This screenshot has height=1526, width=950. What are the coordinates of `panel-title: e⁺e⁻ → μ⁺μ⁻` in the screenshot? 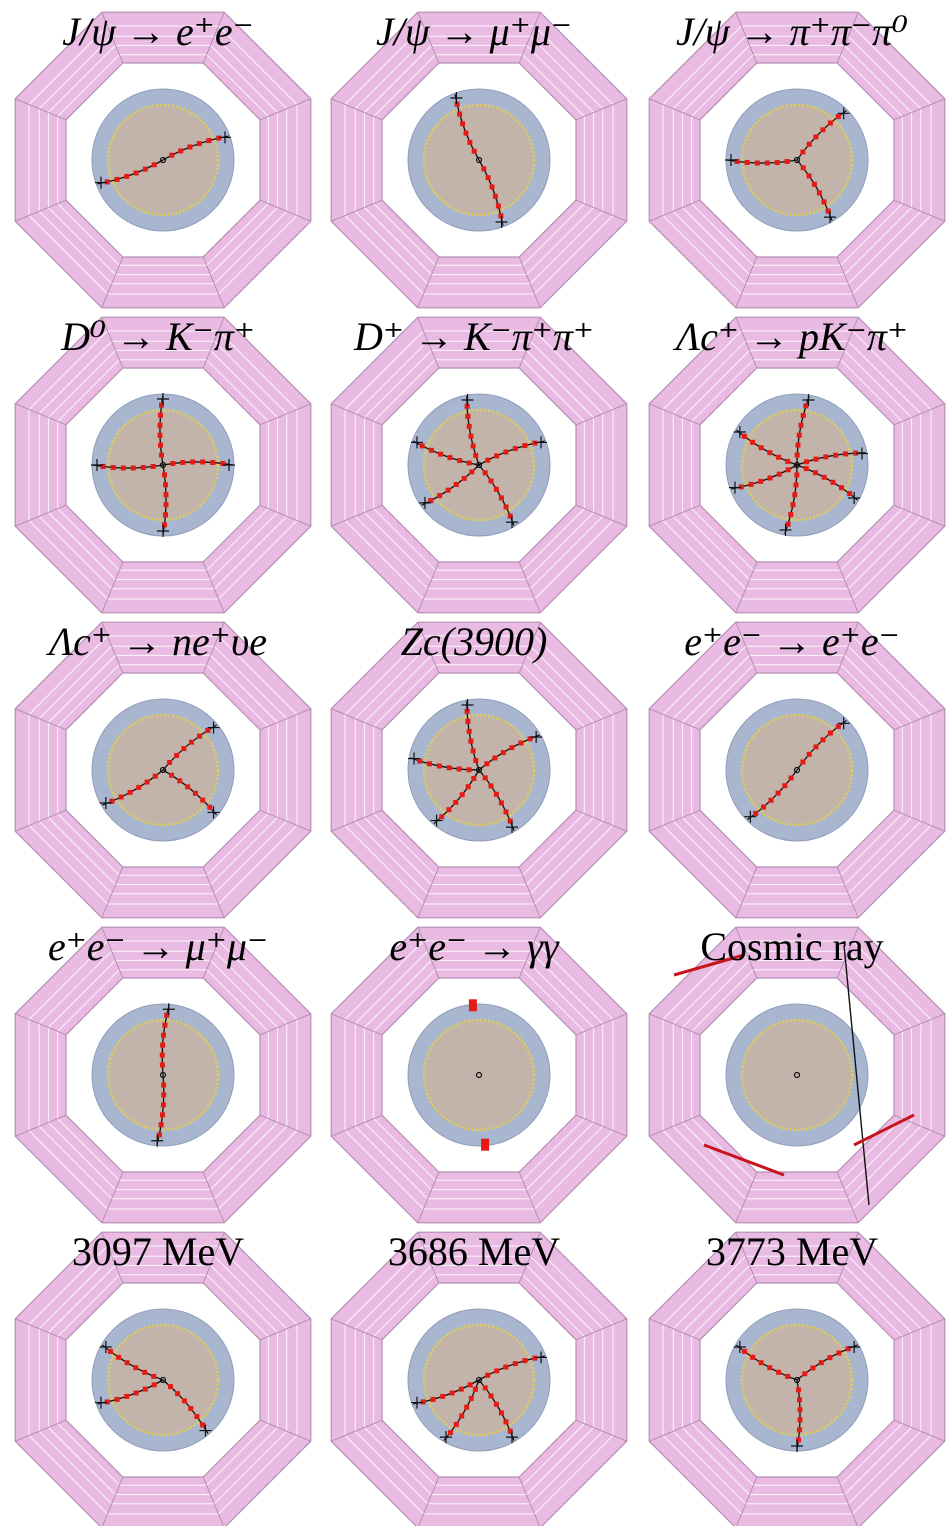 It's located at (158, 946).